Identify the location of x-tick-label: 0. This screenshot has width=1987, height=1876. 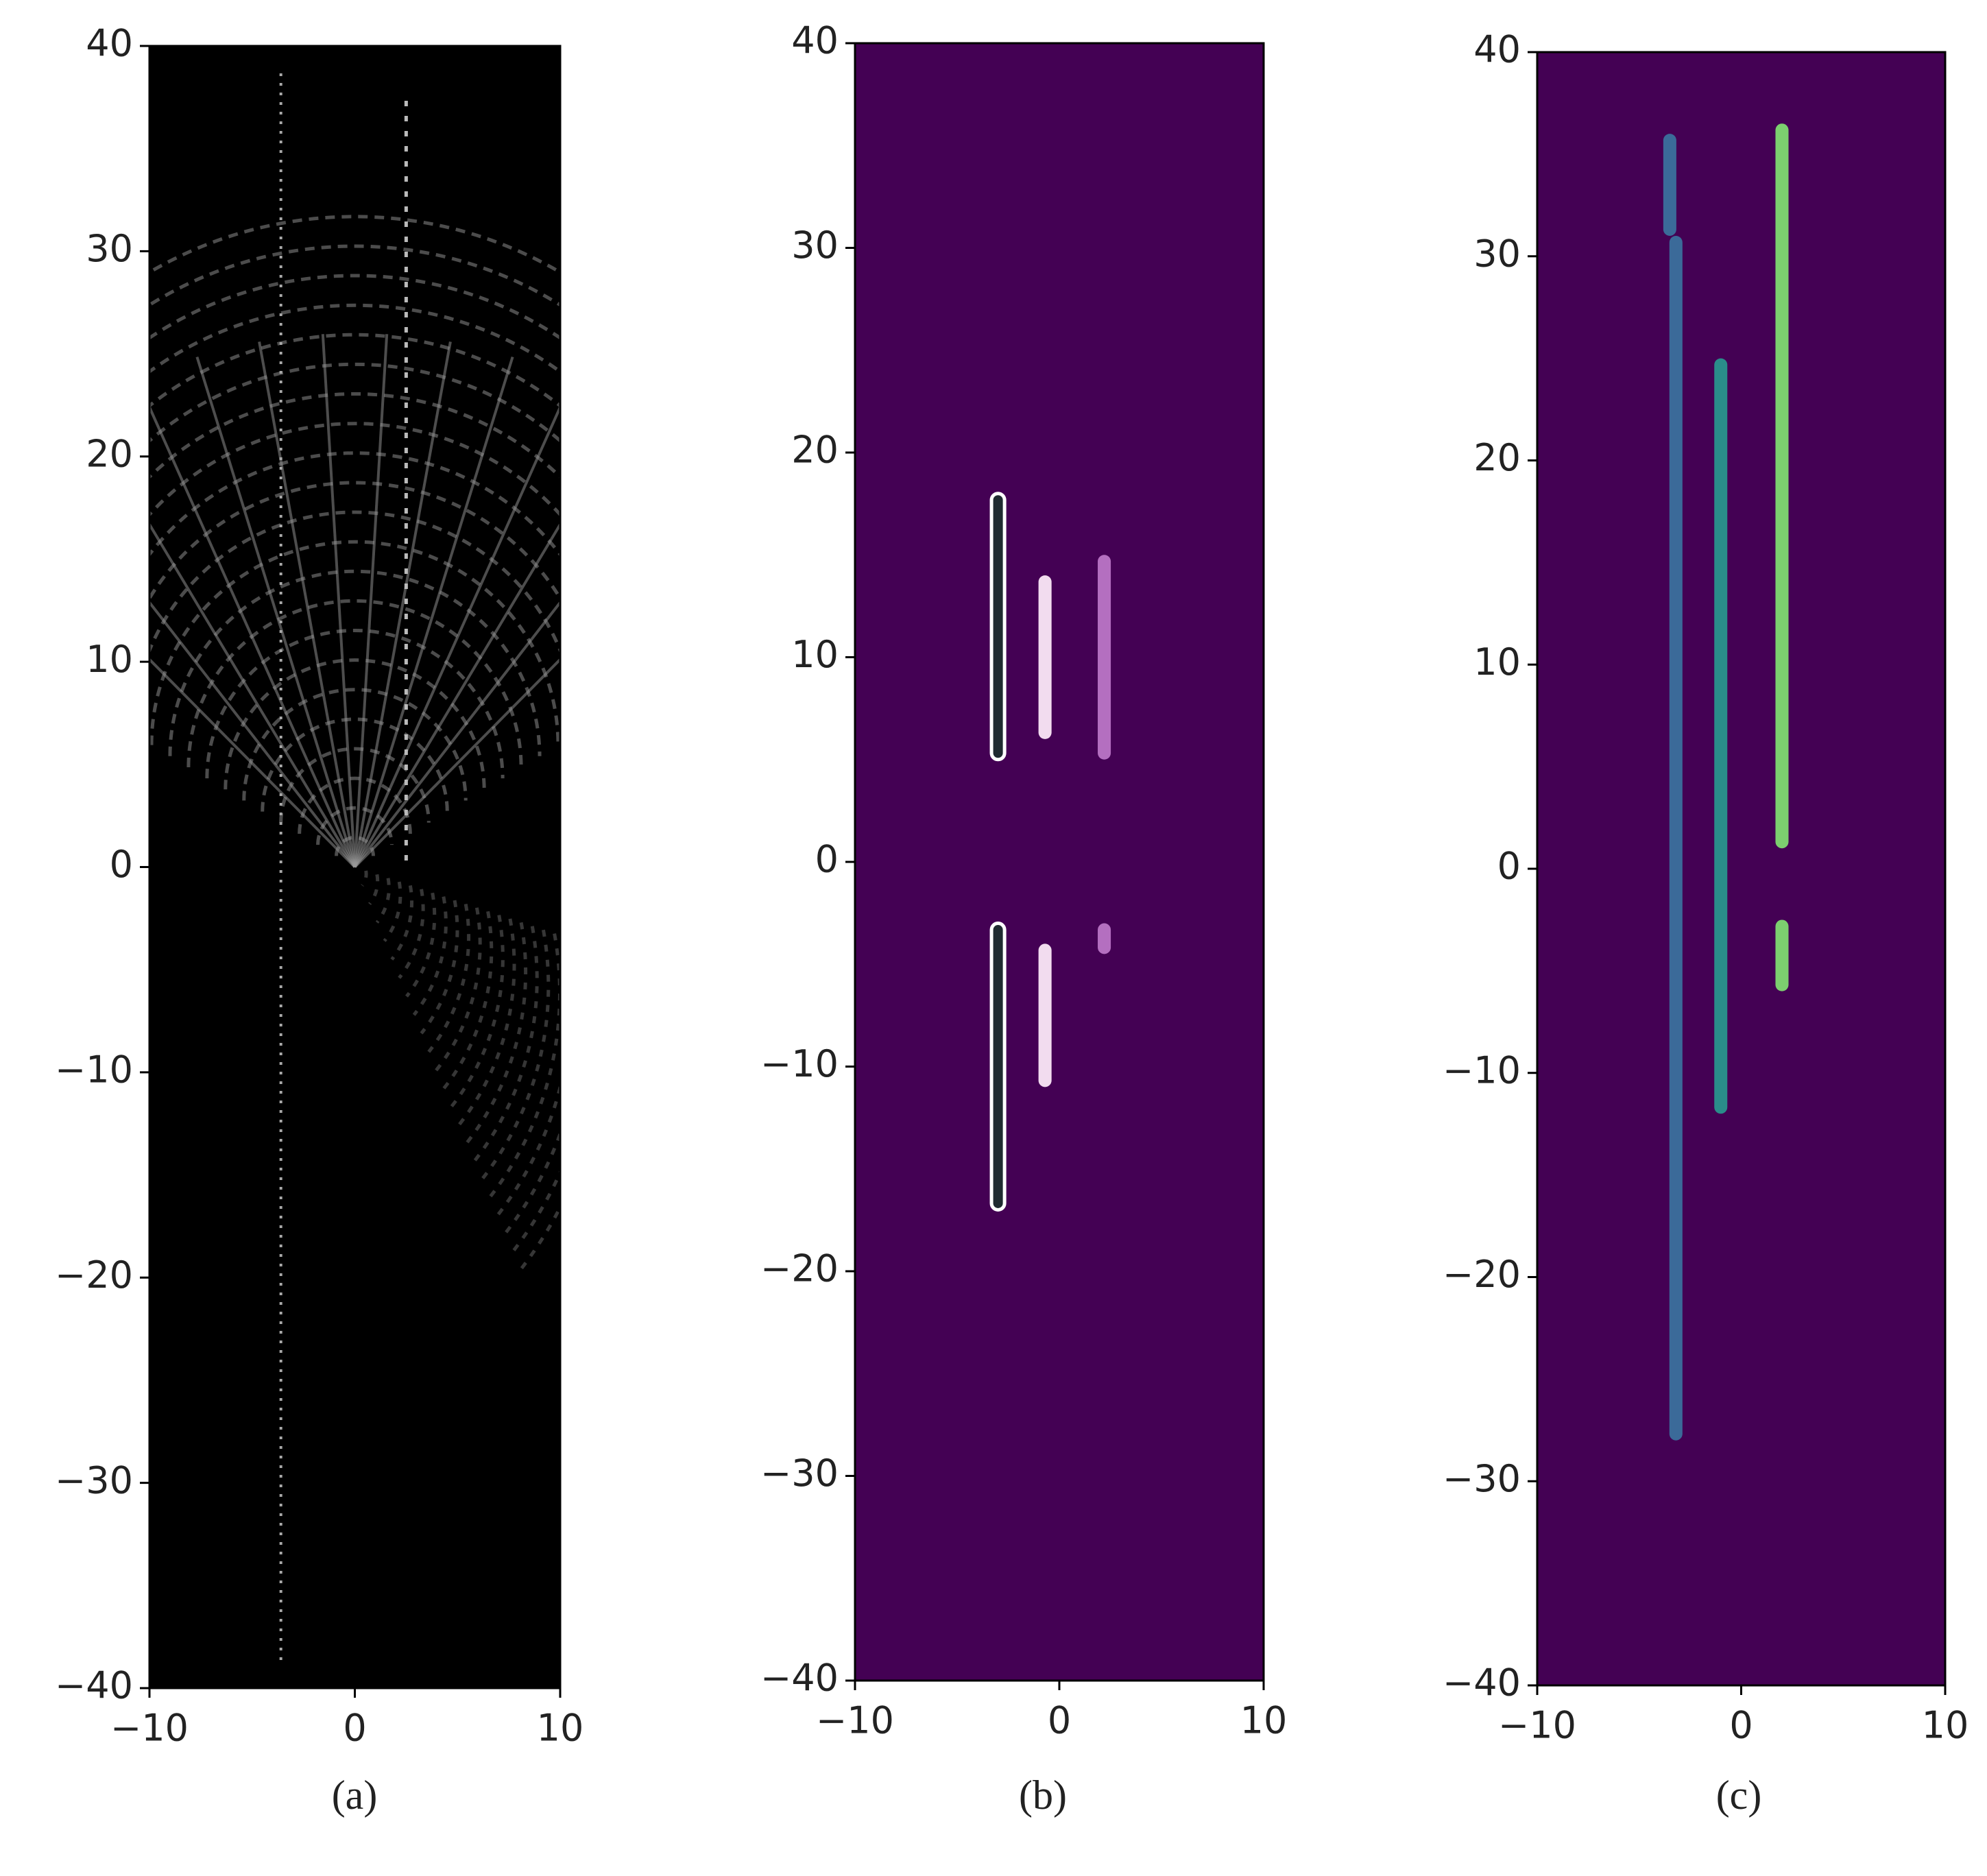
(354, 1728).